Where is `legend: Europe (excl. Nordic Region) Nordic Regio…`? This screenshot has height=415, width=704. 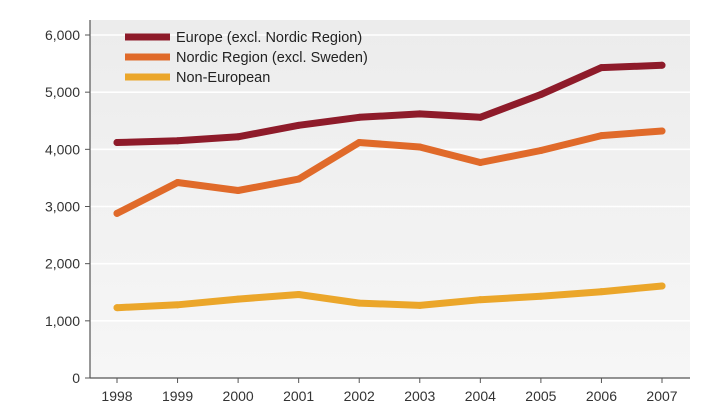 legend: Europe (excl. Nordic Region) Nordic Regio… is located at coordinates (246, 58).